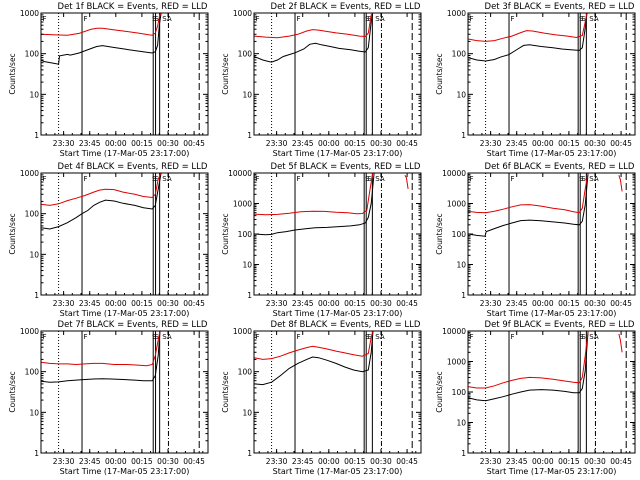 The width and height of the screenshot is (640, 480). What do you see at coordinates (560, 167) in the screenshot?
I see `chart-title: Det 6f BLACK = Events, RED = LLD` at bounding box center [560, 167].